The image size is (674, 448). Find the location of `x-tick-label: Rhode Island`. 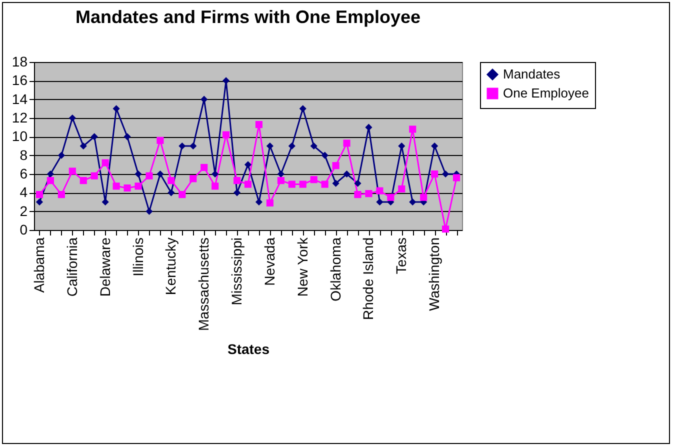

x-tick-label: Rhode Island is located at coordinates (368, 279).